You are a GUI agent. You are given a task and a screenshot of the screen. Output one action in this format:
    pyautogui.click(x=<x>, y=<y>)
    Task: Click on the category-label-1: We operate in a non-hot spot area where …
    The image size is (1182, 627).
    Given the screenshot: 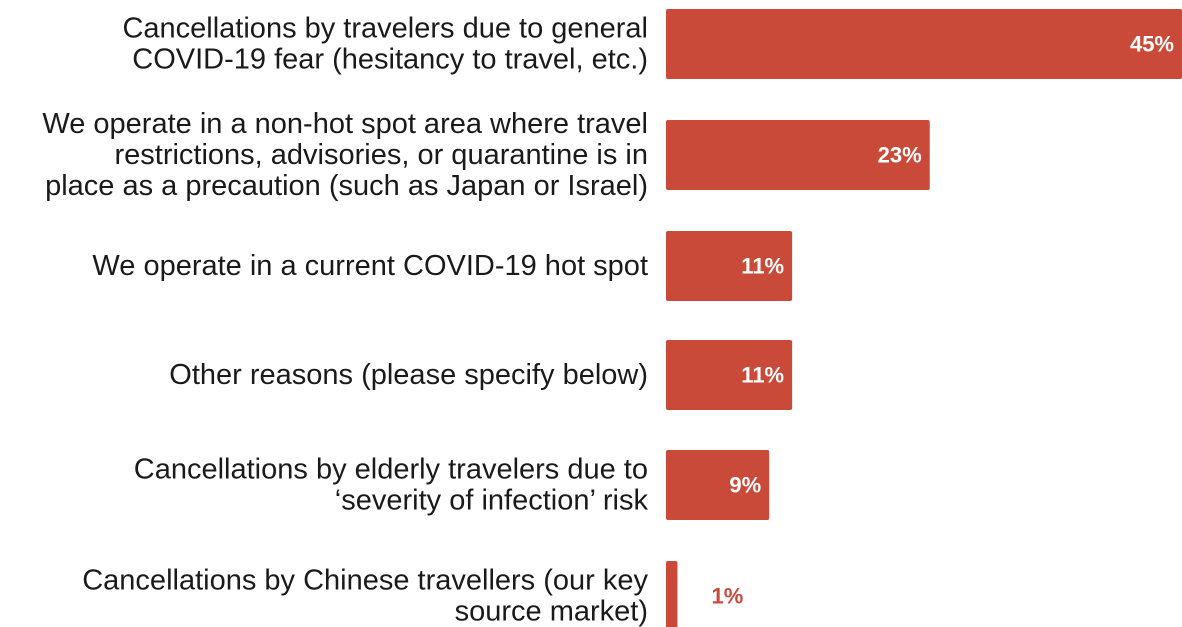 What is the action you would take?
    pyautogui.click(x=345, y=155)
    